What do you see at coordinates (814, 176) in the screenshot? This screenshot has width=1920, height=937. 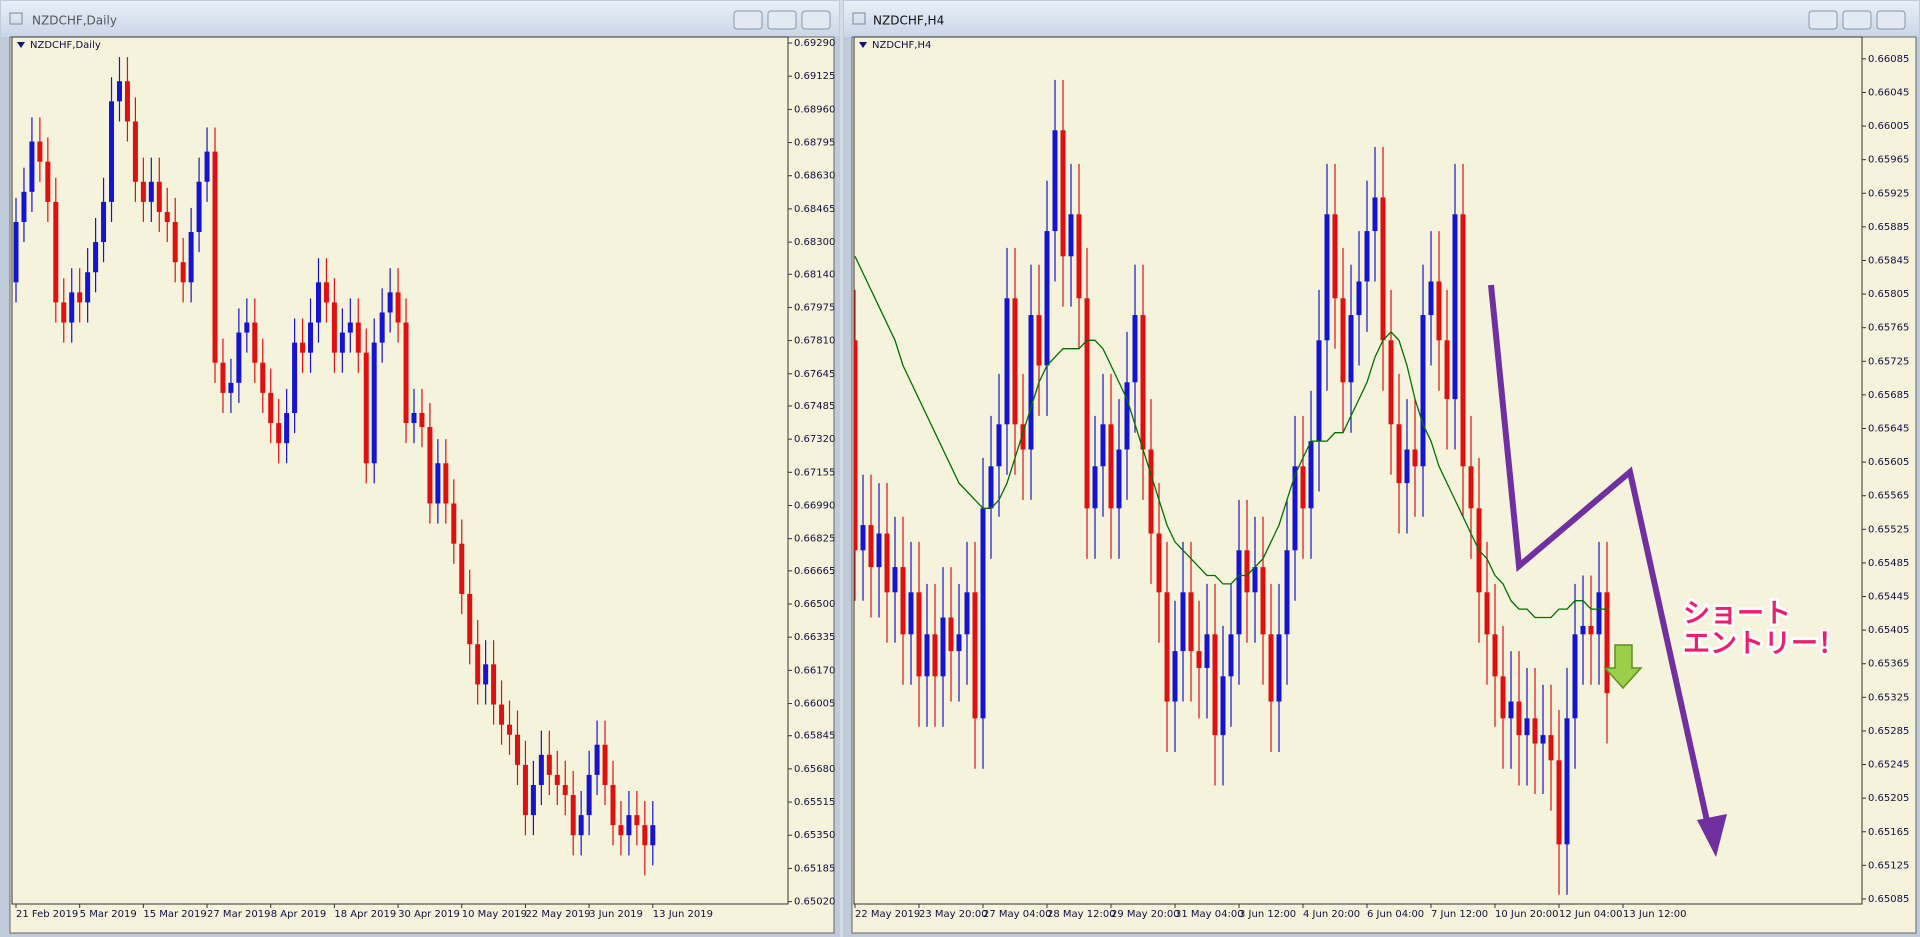 I see `y-tick-label: 0.68630` at bounding box center [814, 176].